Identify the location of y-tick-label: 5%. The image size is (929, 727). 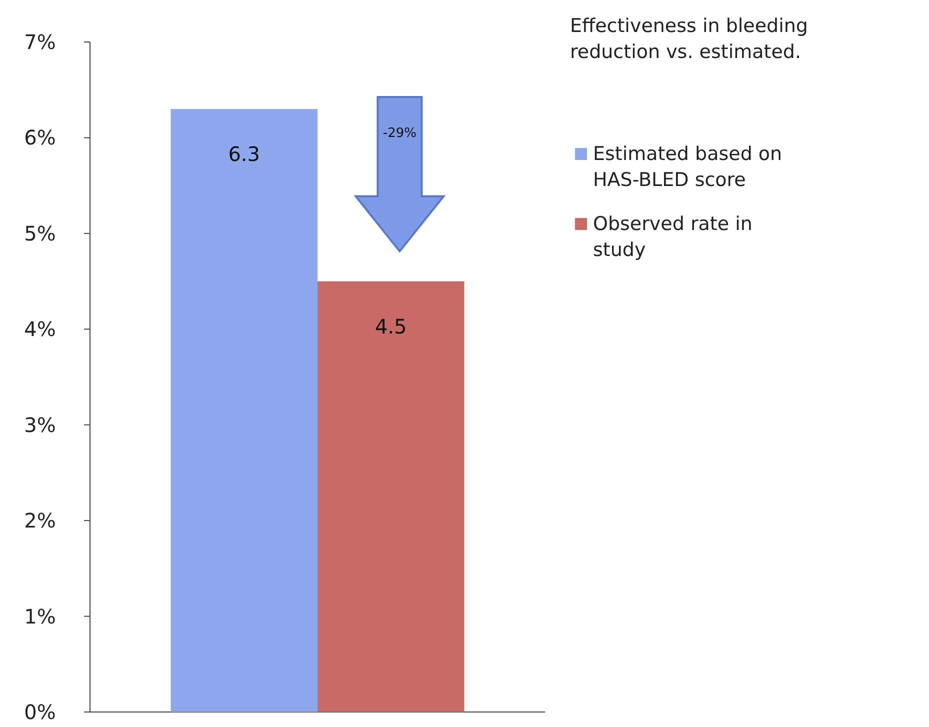
(40, 233).